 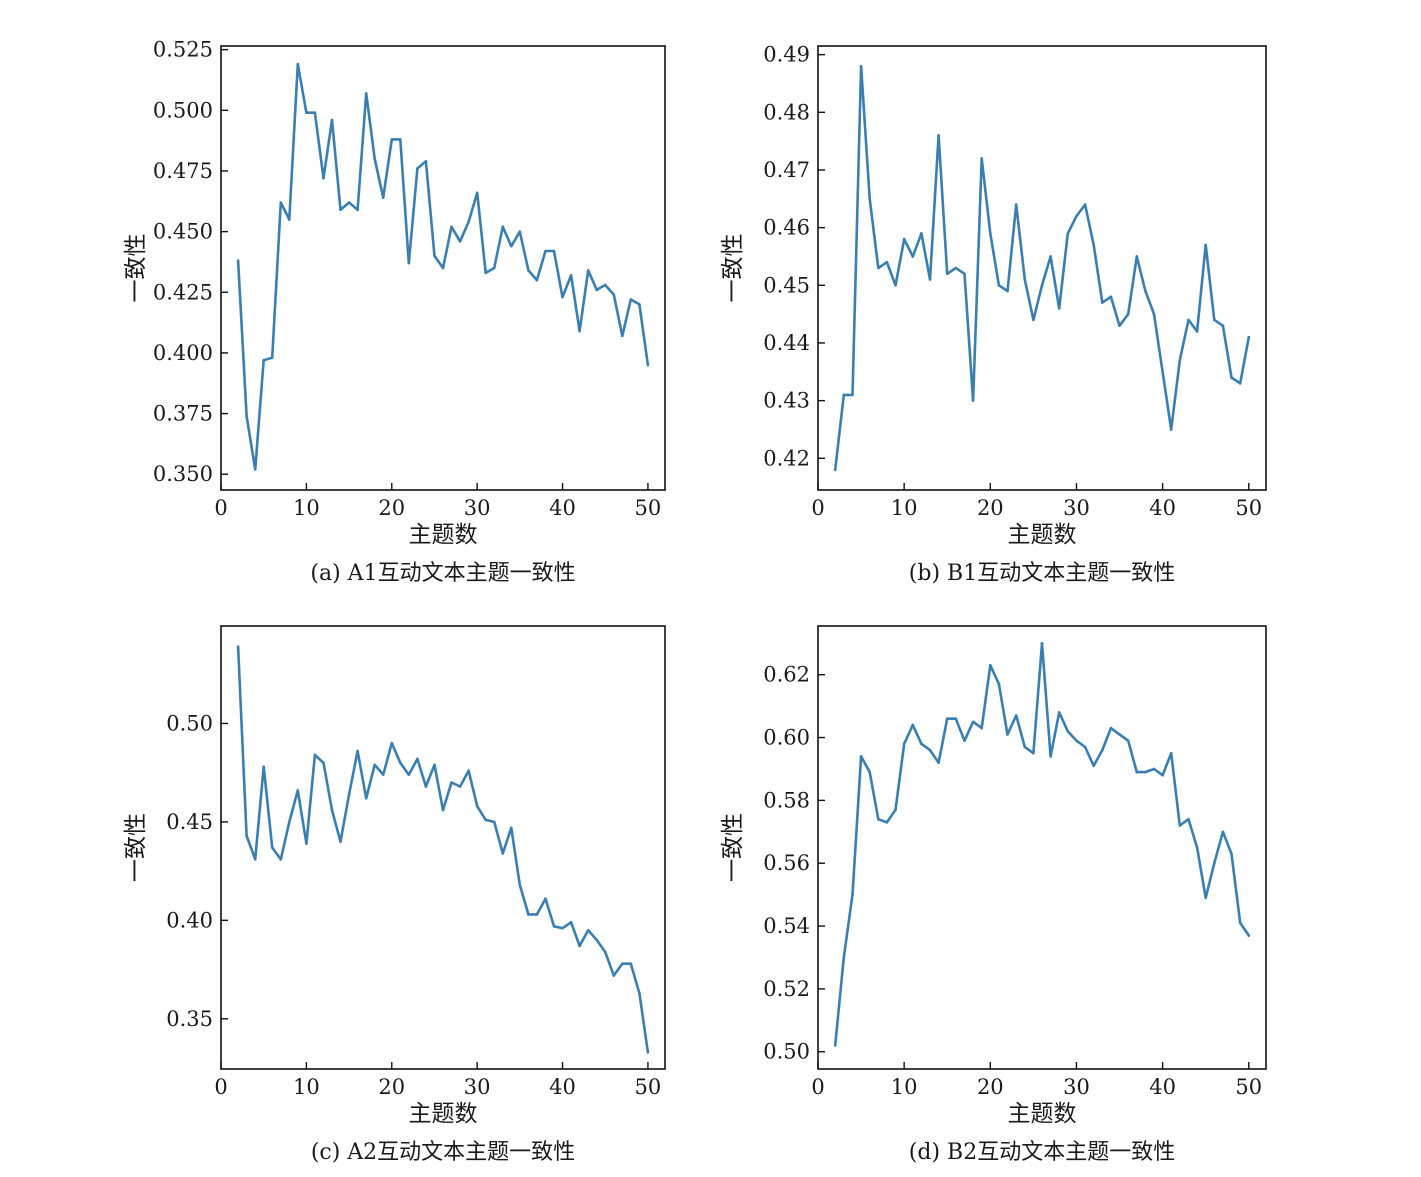 I want to click on y-tick-label: 0.500, so click(x=183, y=110).